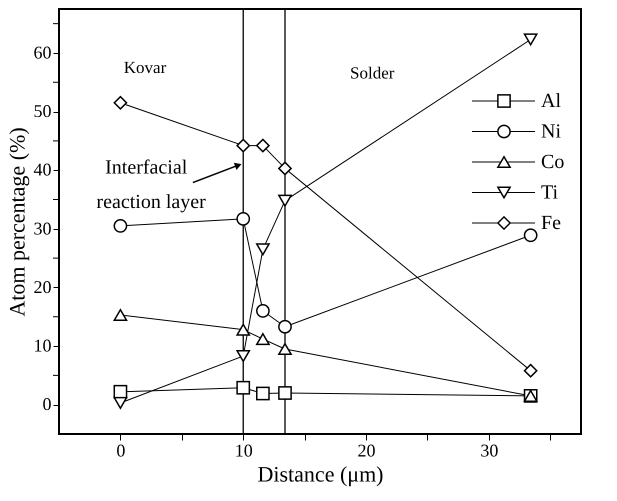 The image size is (617, 501). Describe the element at coordinates (489, 450) in the screenshot. I see `x-tick-label: 30` at that location.